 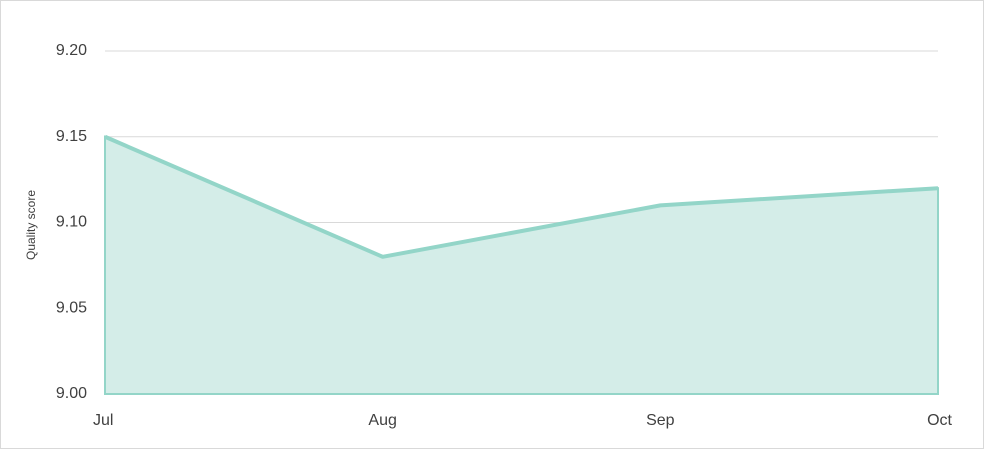 I want to click on y-tick-label: 9.10, so click(x=71, y=222).